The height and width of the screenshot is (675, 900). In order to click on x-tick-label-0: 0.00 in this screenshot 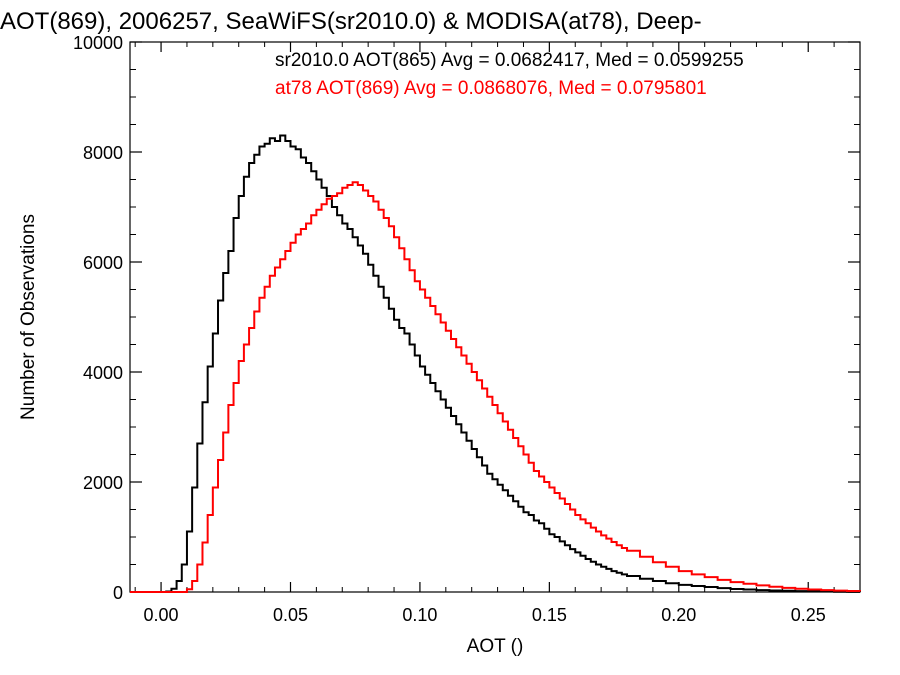, I will do `click(161, 615)`.